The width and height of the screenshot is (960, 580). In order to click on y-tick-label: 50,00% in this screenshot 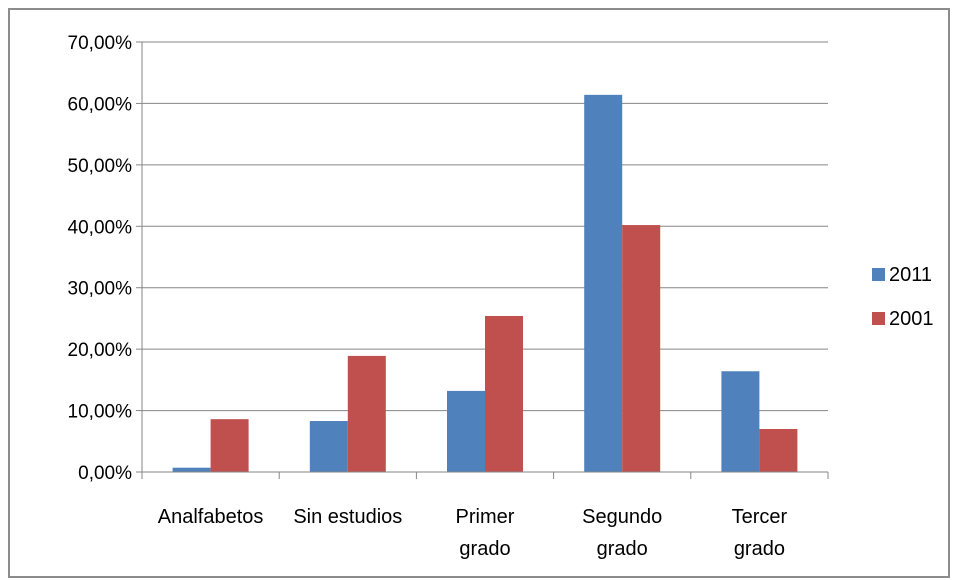, I will do `click(100, 166)`.